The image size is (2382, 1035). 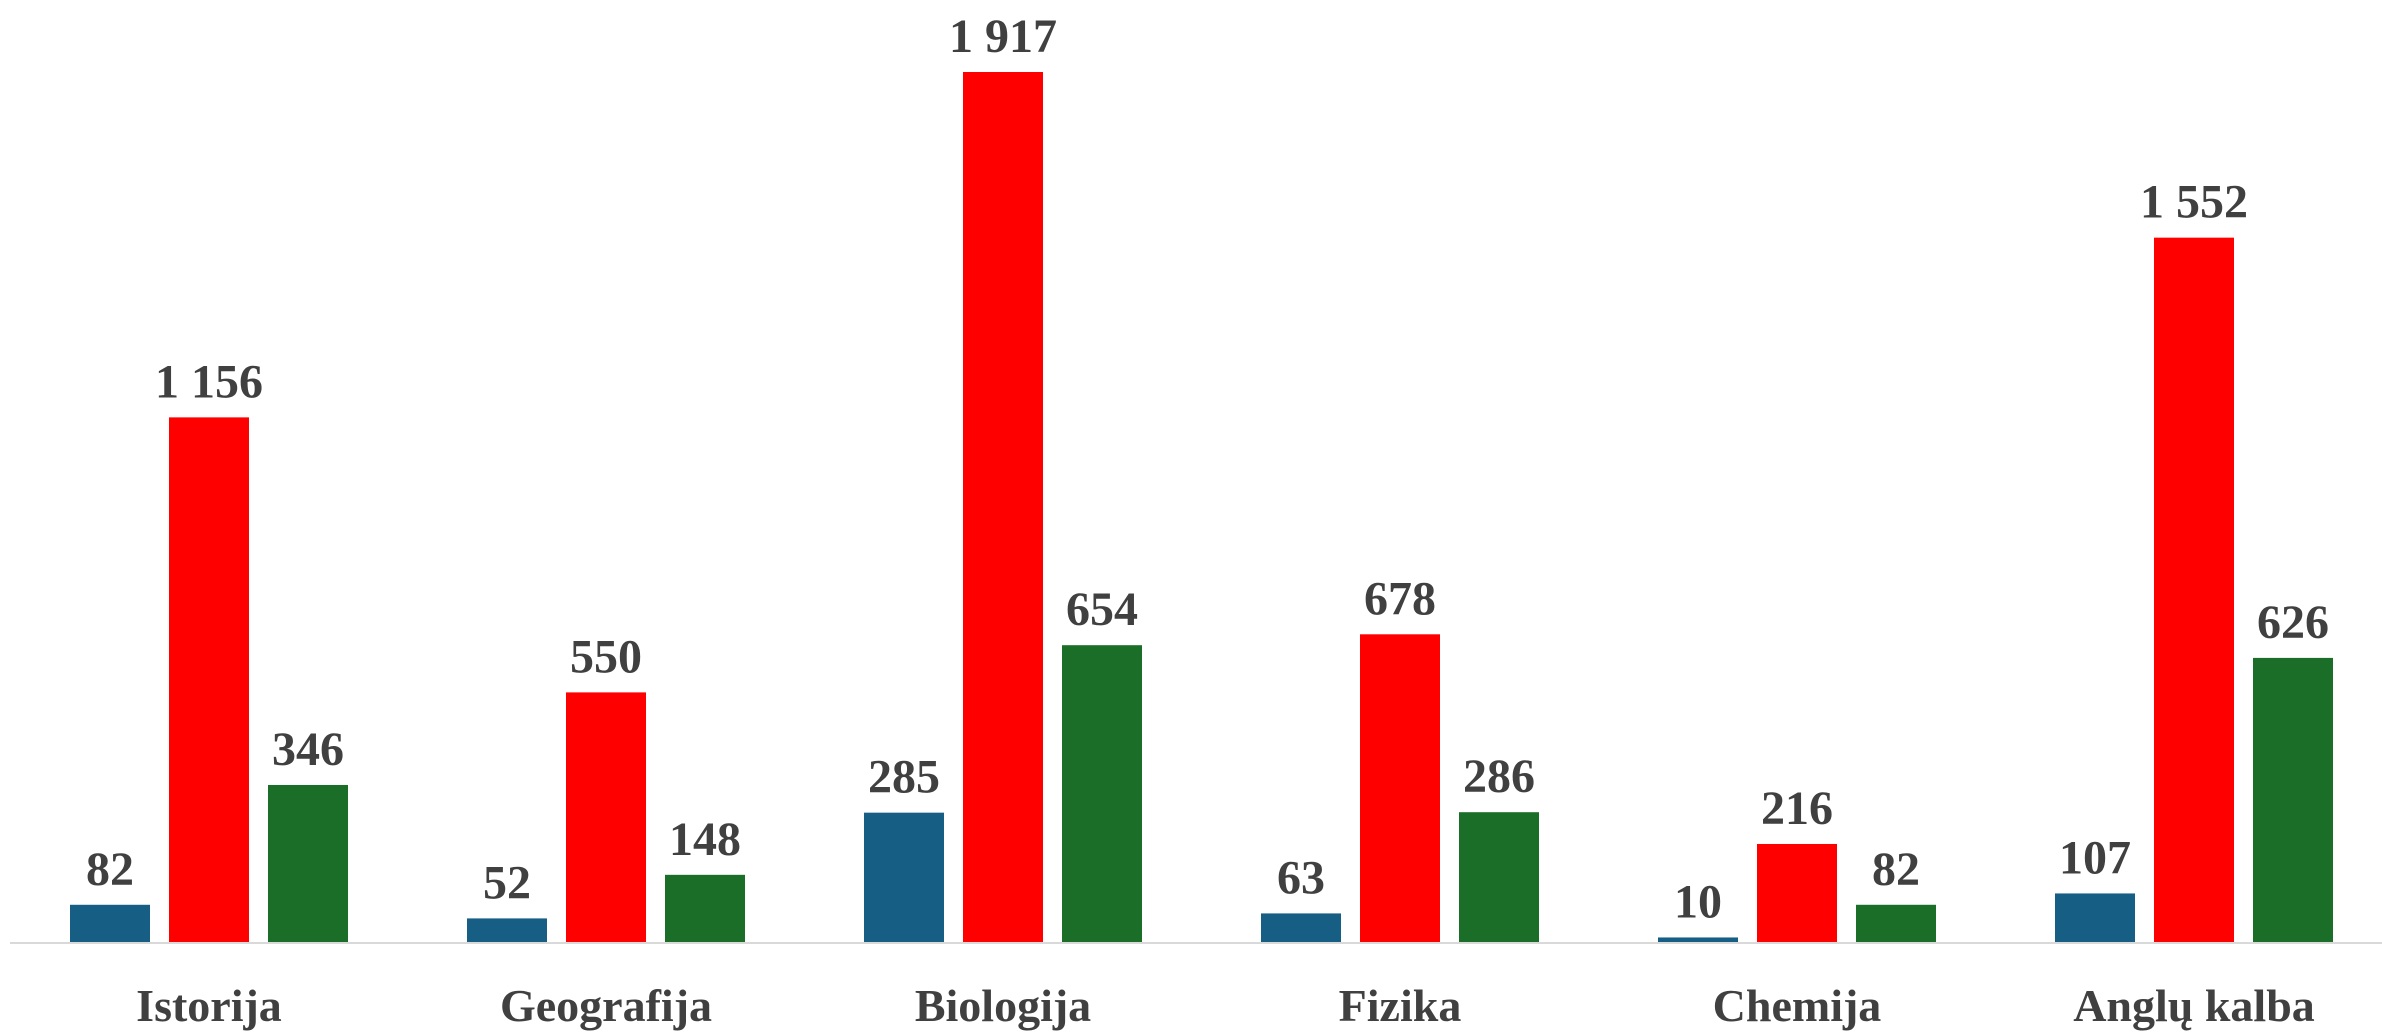 What do you see at coordinates (209, 381) in the screenshot?
I see `data-label-2-1: 1 156` at bounding box center [209, 381].